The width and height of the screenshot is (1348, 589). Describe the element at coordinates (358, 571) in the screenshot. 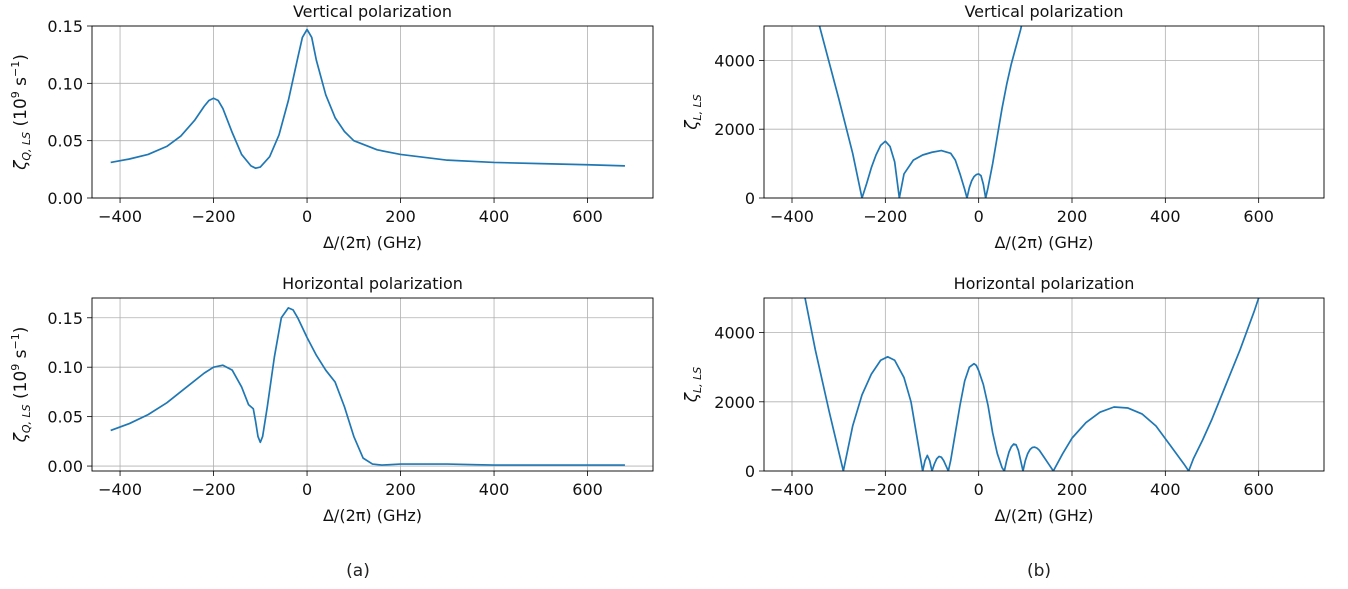

I see `caption-a: (a)` at that location.